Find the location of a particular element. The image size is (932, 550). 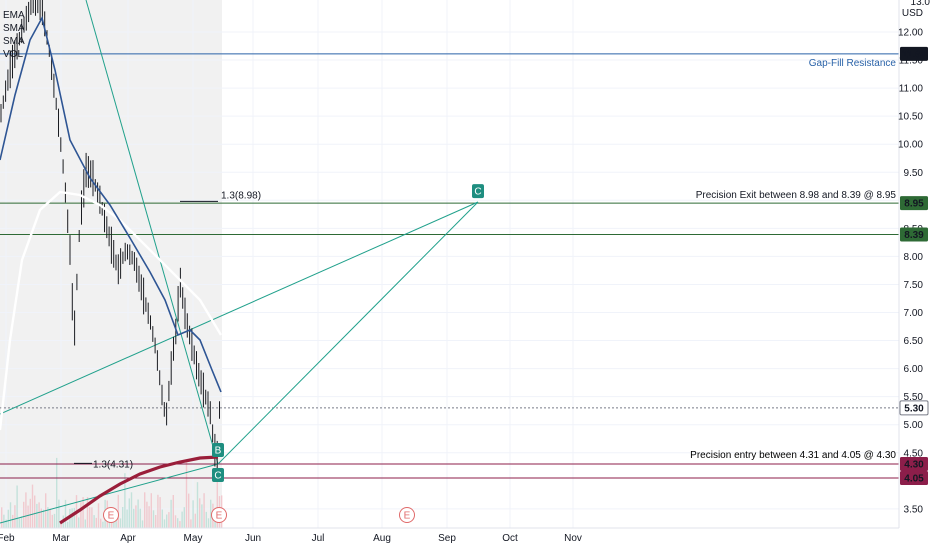

time-axis is located at coordinates (466, 539).